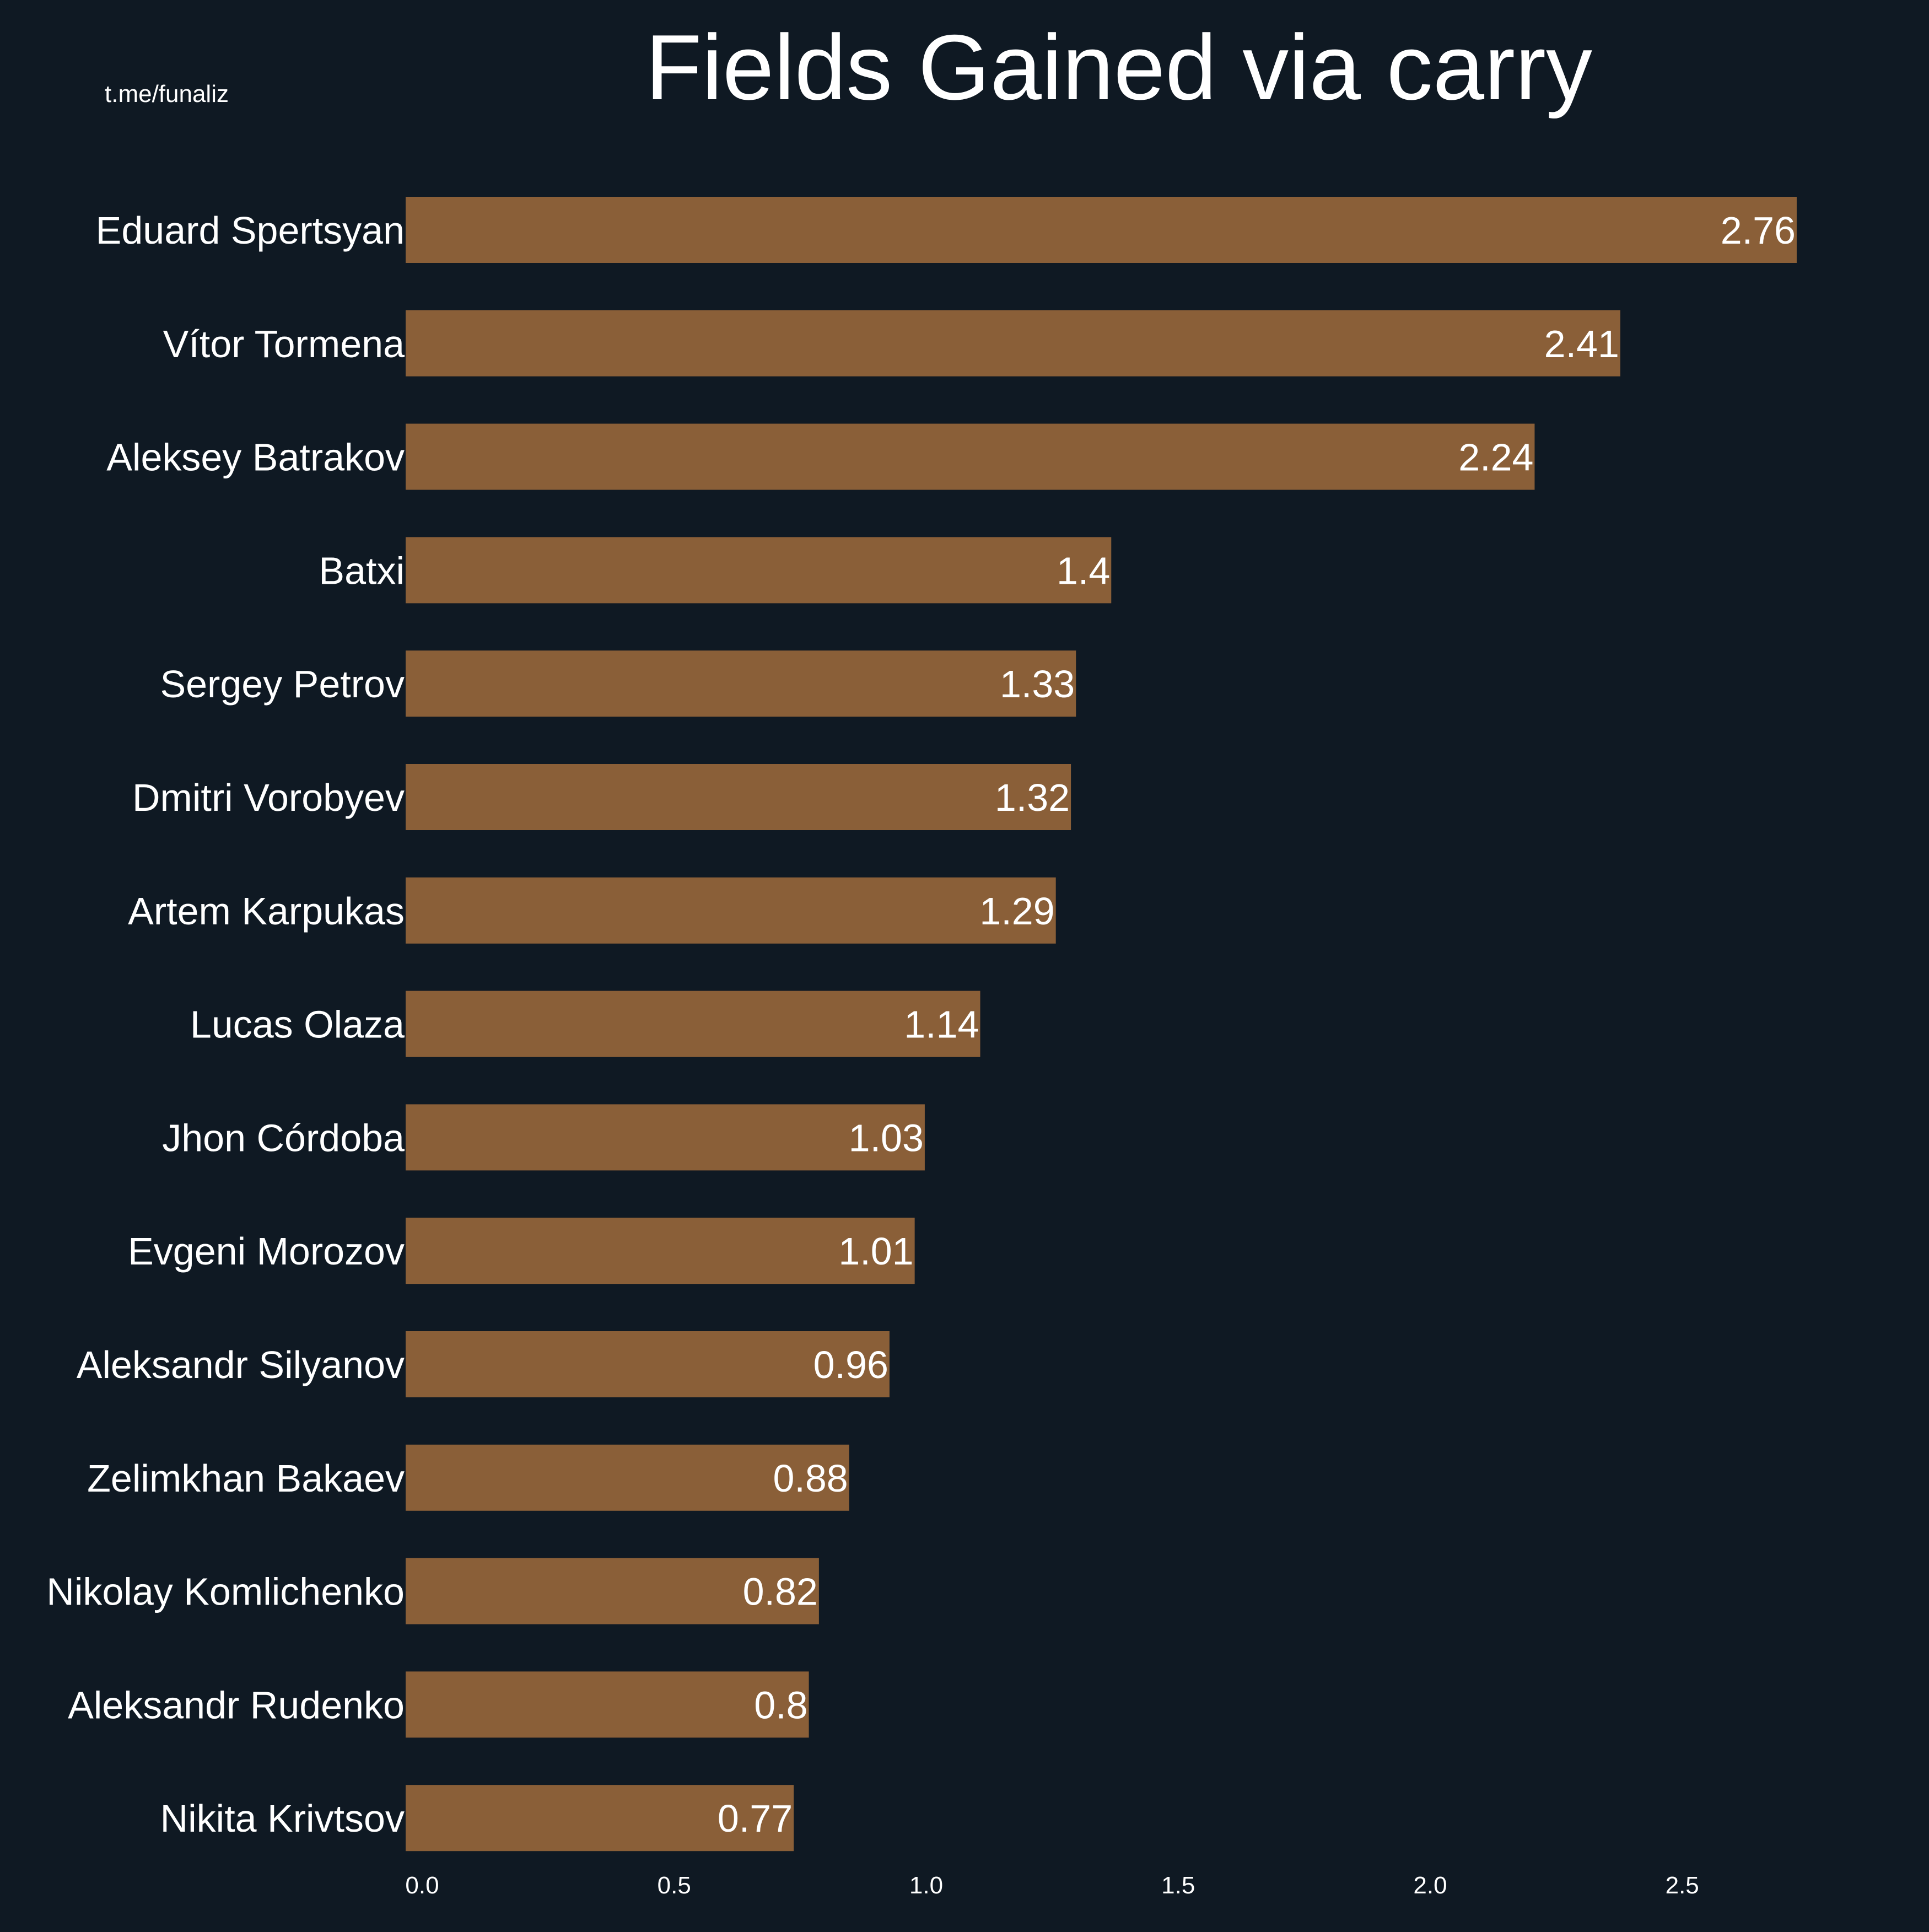 Image resolution: width=1929 pixels, height=1932 pixels. Describe the element at coordinates (1037, 684) in the screenshot. I see `value-label-4: 1.33` at that location.